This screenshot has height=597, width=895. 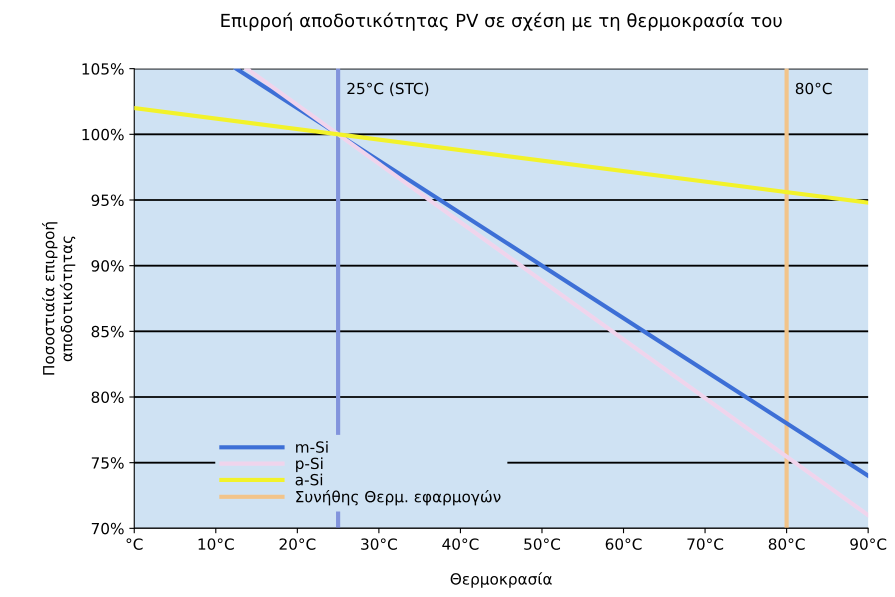 What do you see at coordinates (103, 134) in the screenshot?
I see `y-tick-label: 100%` at bounding box center [103, 134].